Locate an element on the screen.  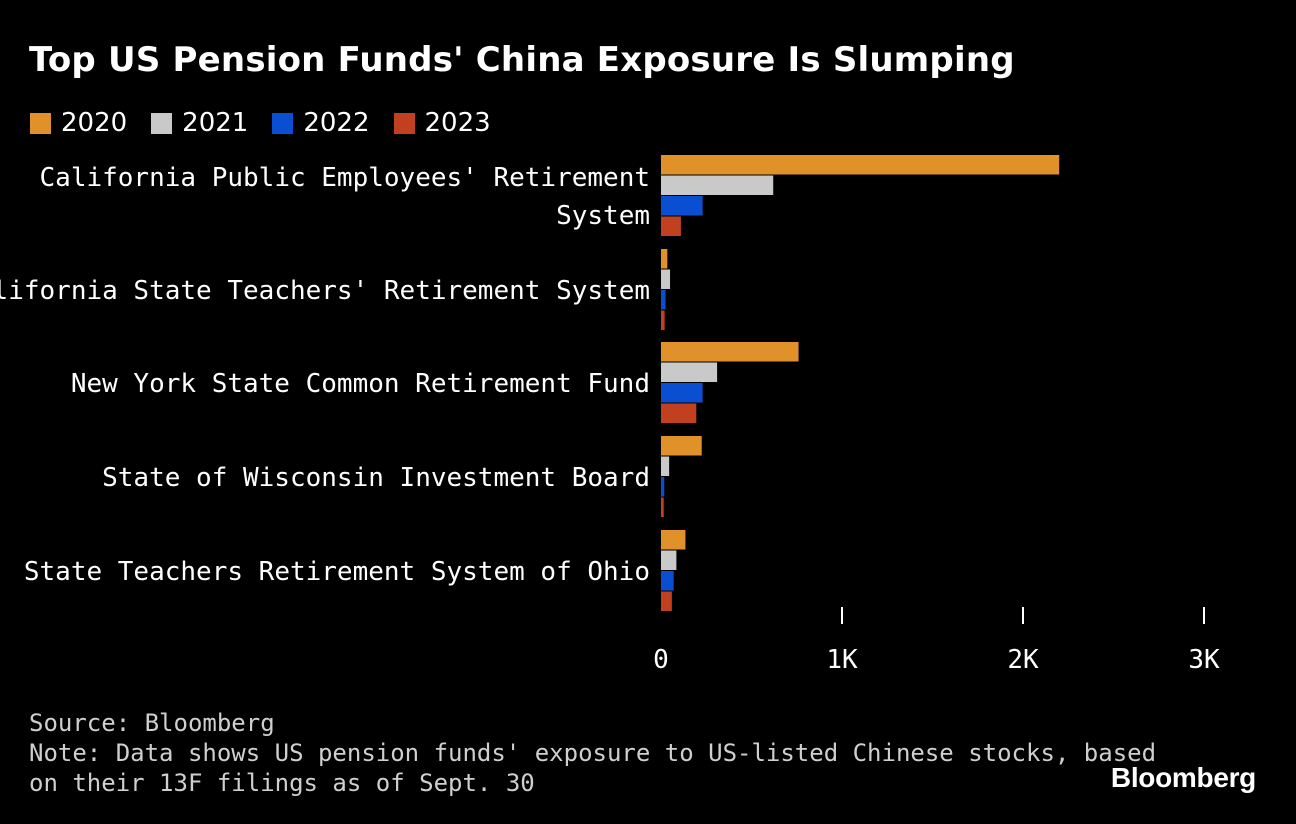
legend-item-2023: 2023 is located at coordinates (442, 123).